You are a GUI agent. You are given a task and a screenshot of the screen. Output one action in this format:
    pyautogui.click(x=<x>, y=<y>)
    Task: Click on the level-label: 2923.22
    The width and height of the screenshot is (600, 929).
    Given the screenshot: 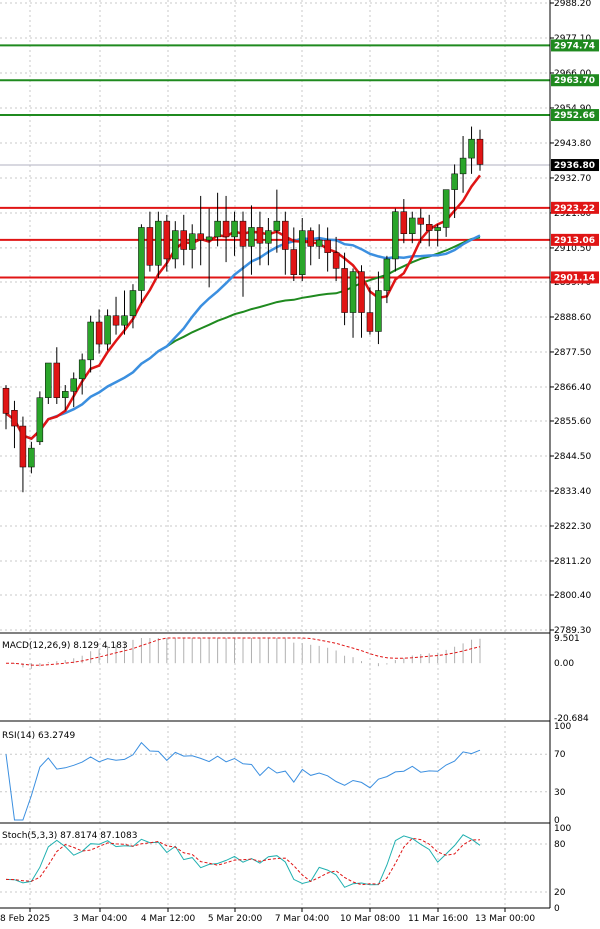 What is the action you would take?
    pyautogui.click(x=574, y=209)
    